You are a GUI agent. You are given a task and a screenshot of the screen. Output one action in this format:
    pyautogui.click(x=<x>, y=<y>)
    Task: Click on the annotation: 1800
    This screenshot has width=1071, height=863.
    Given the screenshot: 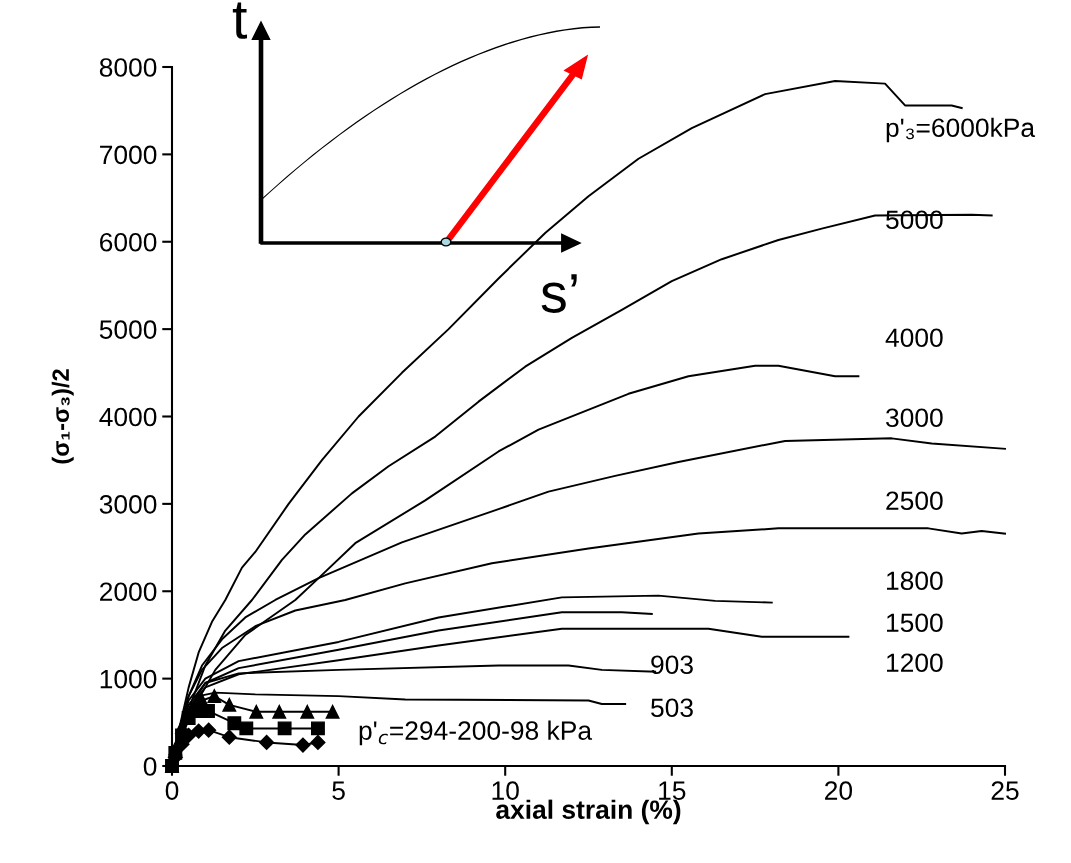 What is the action you would take?
    pyautogui.click(x=915, y=581)
    